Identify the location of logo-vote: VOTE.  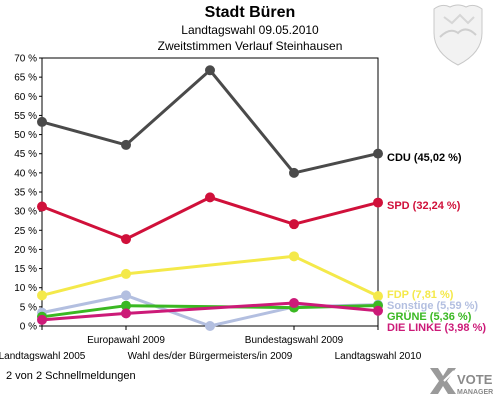
(475, 379).